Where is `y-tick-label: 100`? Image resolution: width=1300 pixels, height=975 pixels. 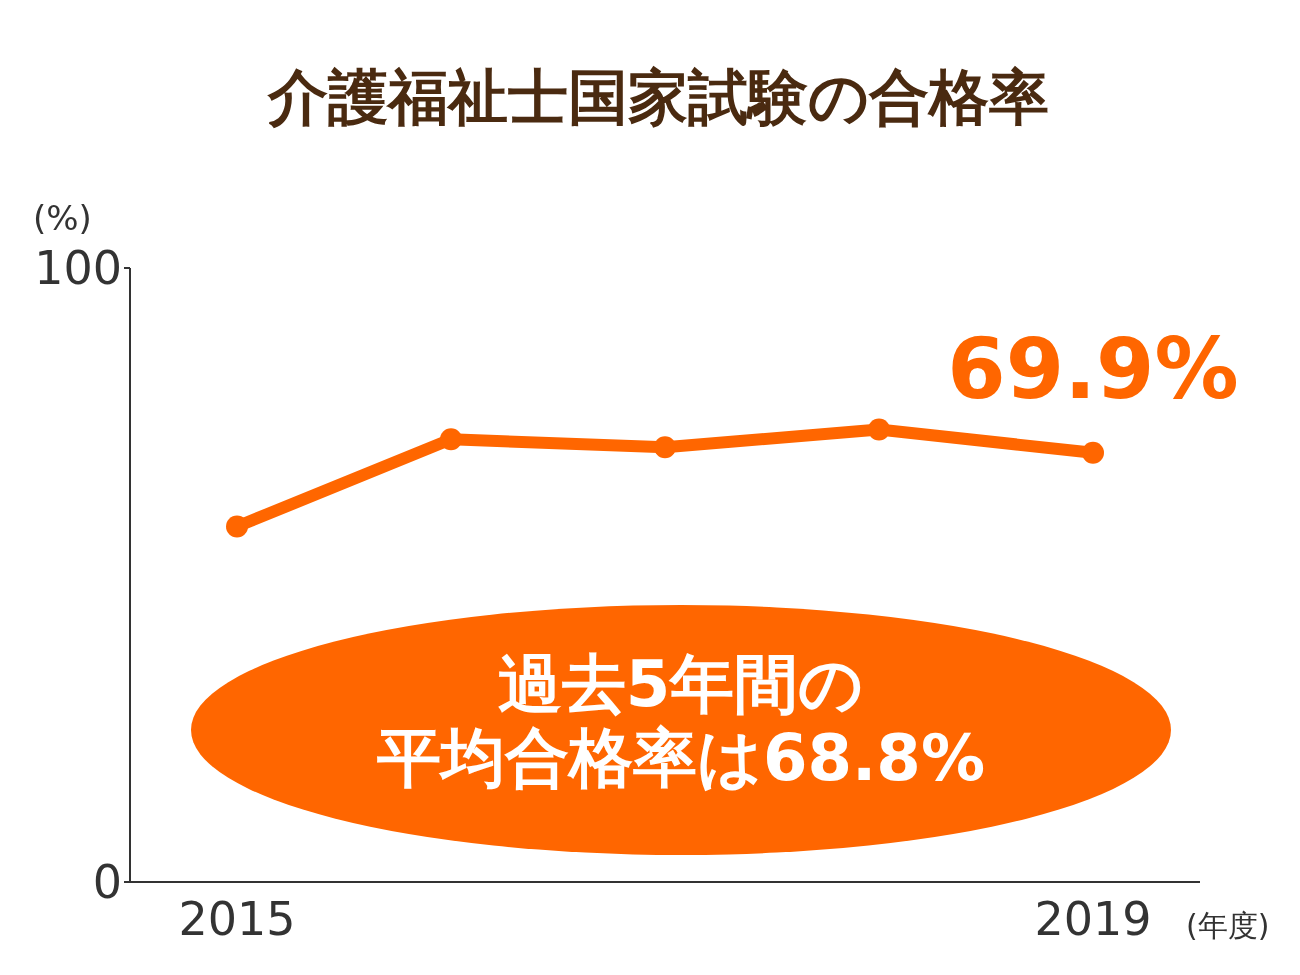
y-tick-label: 100 is located at coordinates (78, 268).